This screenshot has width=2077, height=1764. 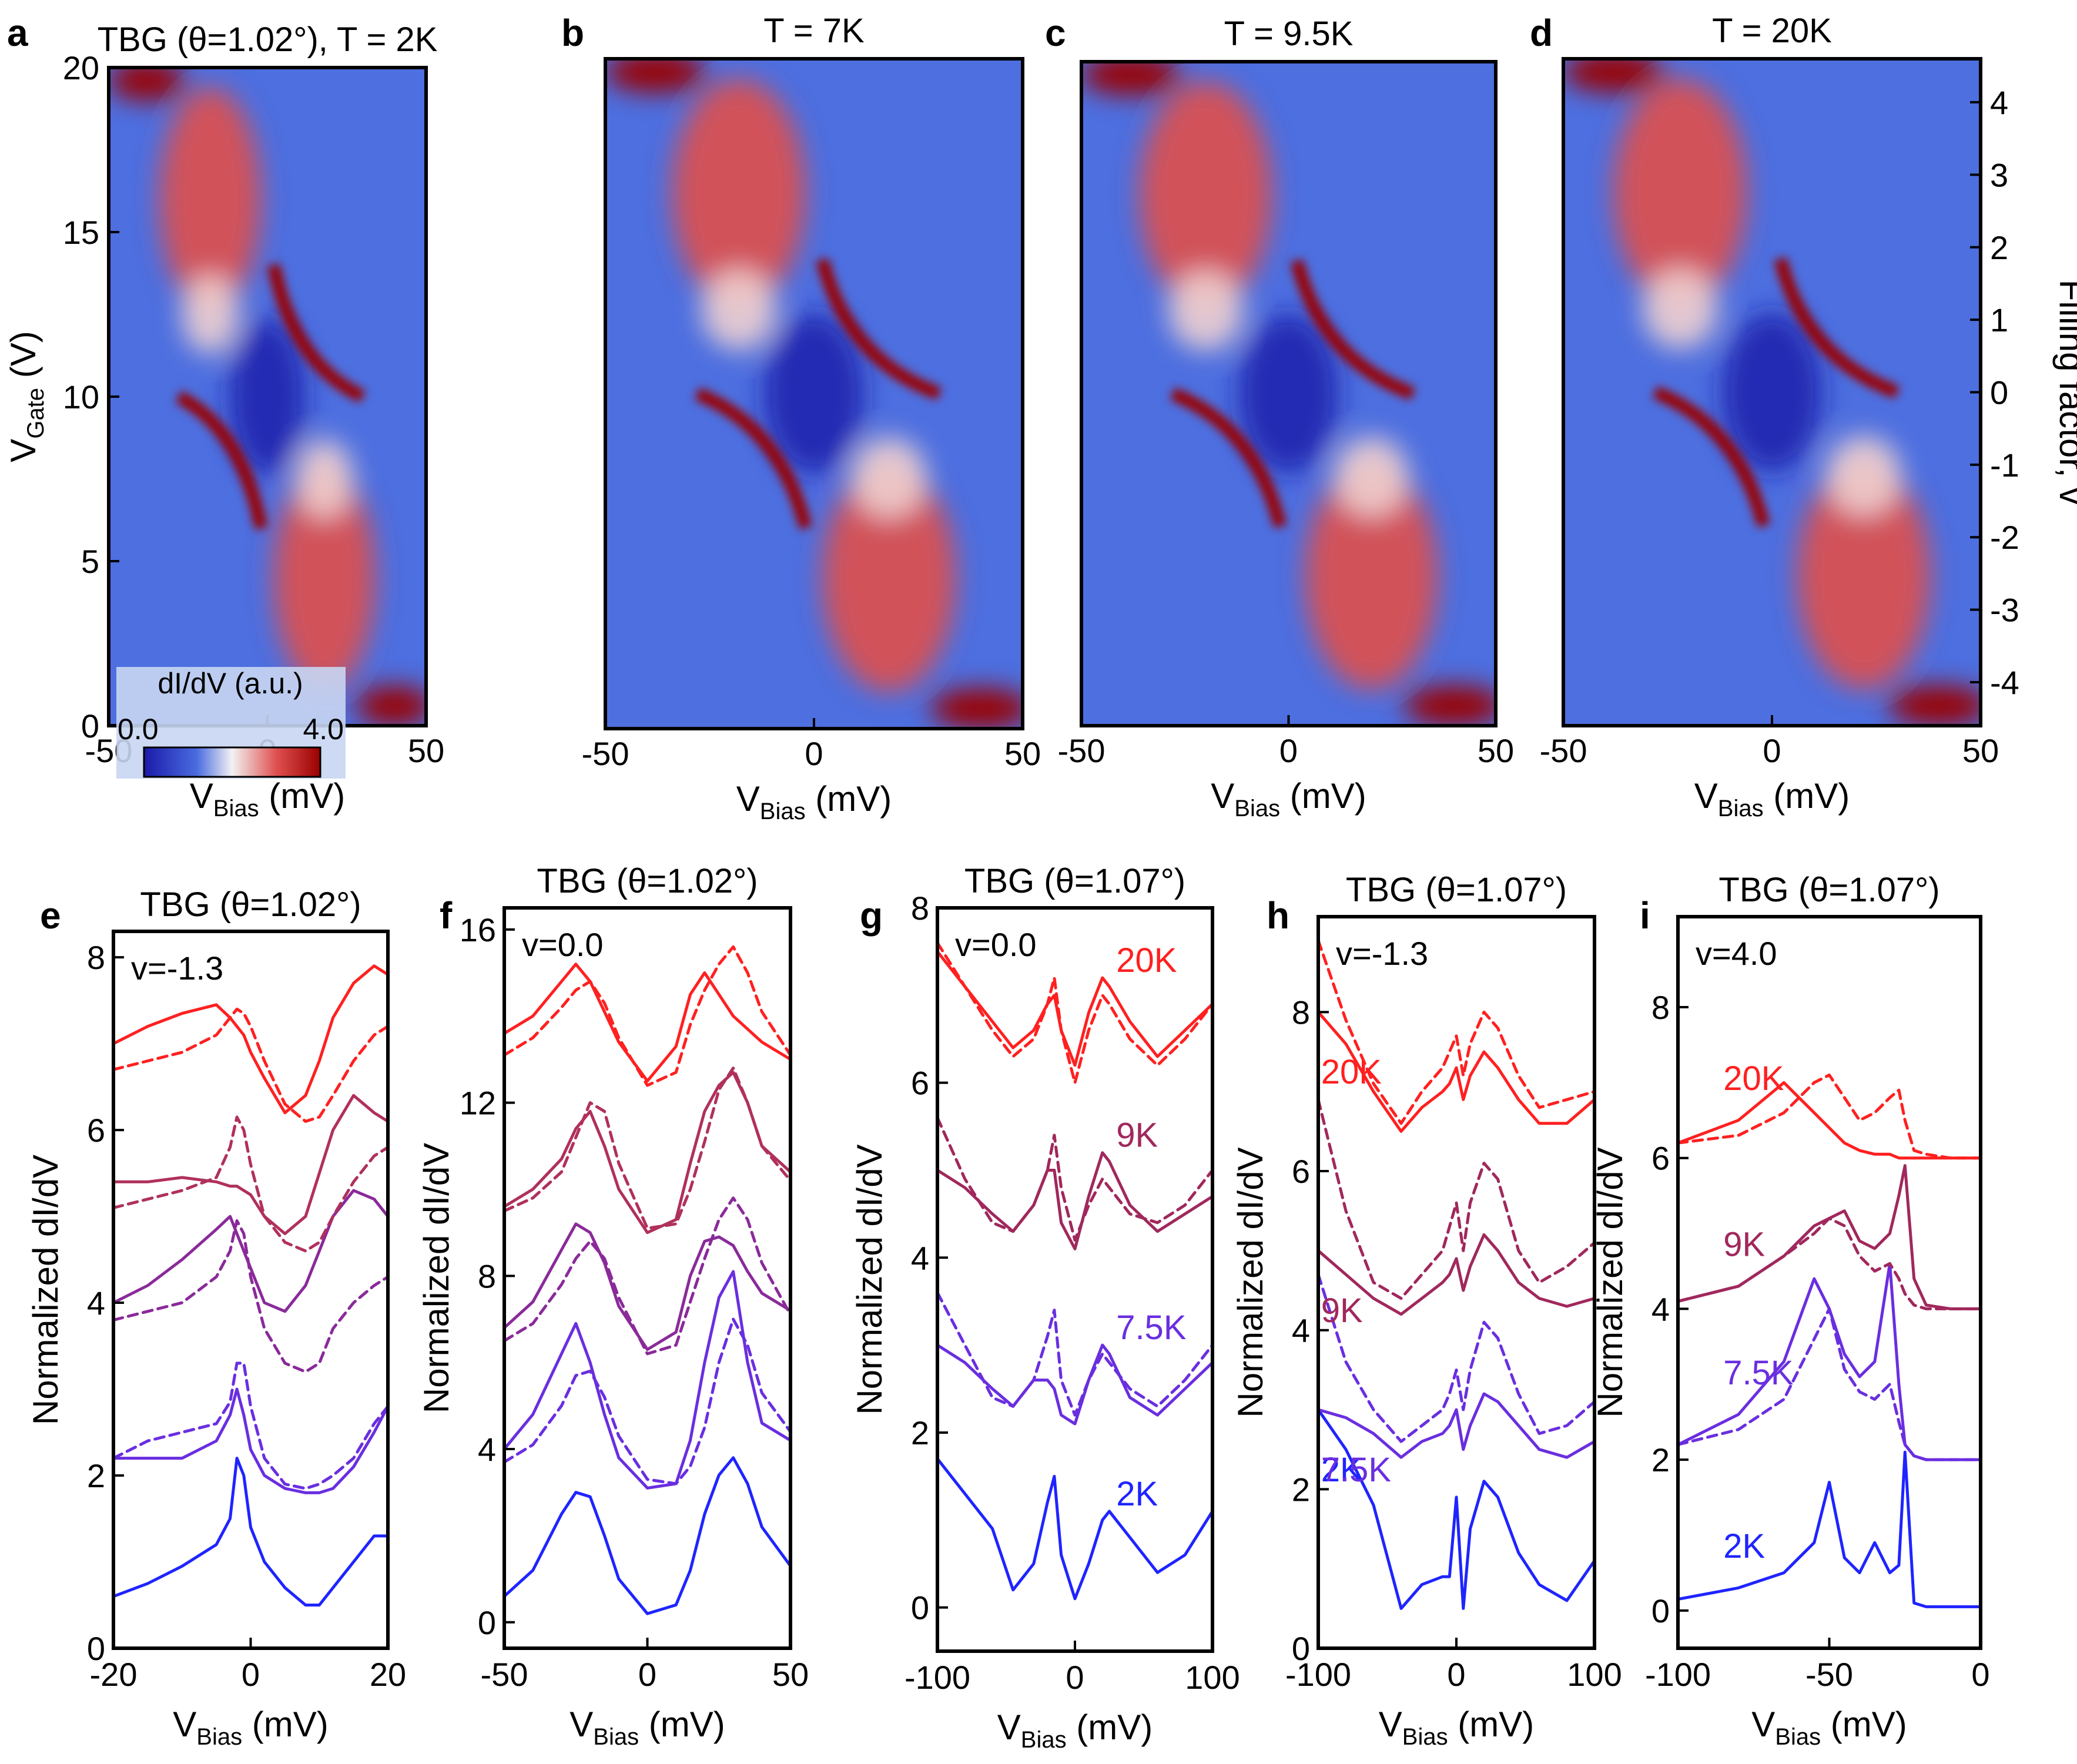 I want to click on colorbar-gradient, so click(x=232, y=762).